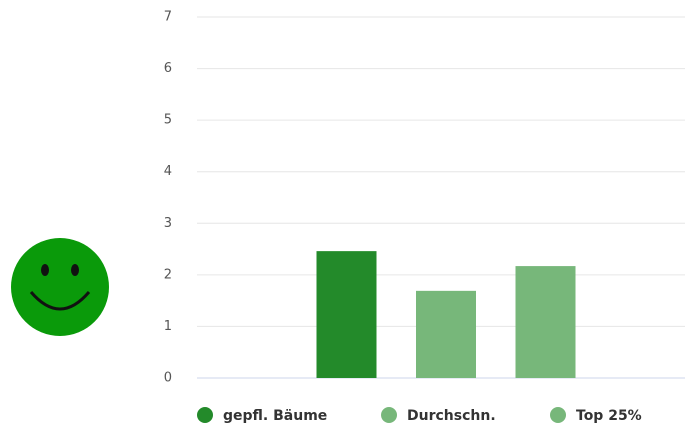  What do you see at coordinates (168, 326) in the screenshot?
I see `y-tick-label: 1` at bounding box center [168, 326].